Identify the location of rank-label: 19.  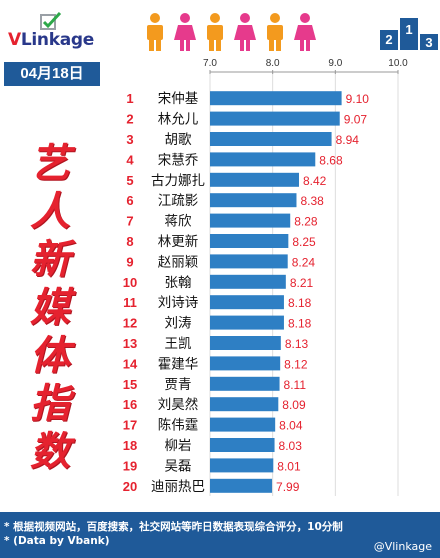
(130, 465).